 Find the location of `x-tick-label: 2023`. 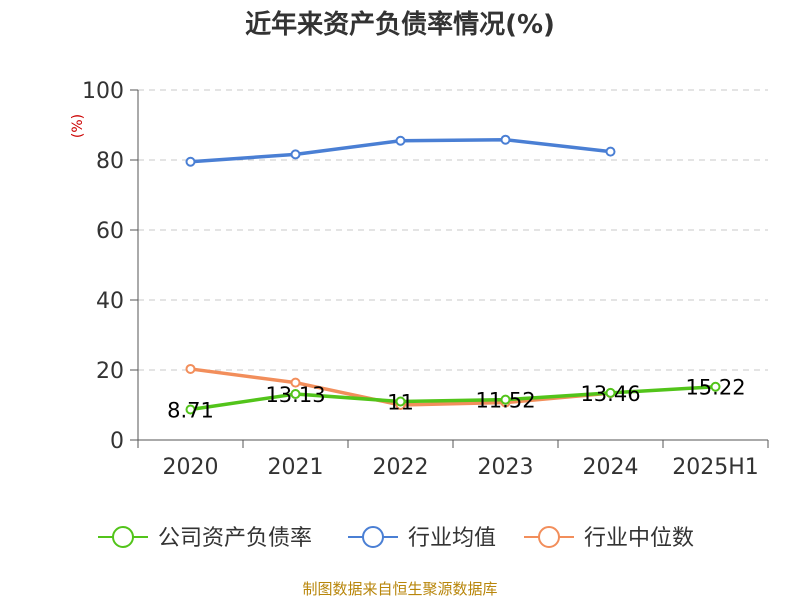

x-tick-label: 2023 is located at coordinates (506, 467).